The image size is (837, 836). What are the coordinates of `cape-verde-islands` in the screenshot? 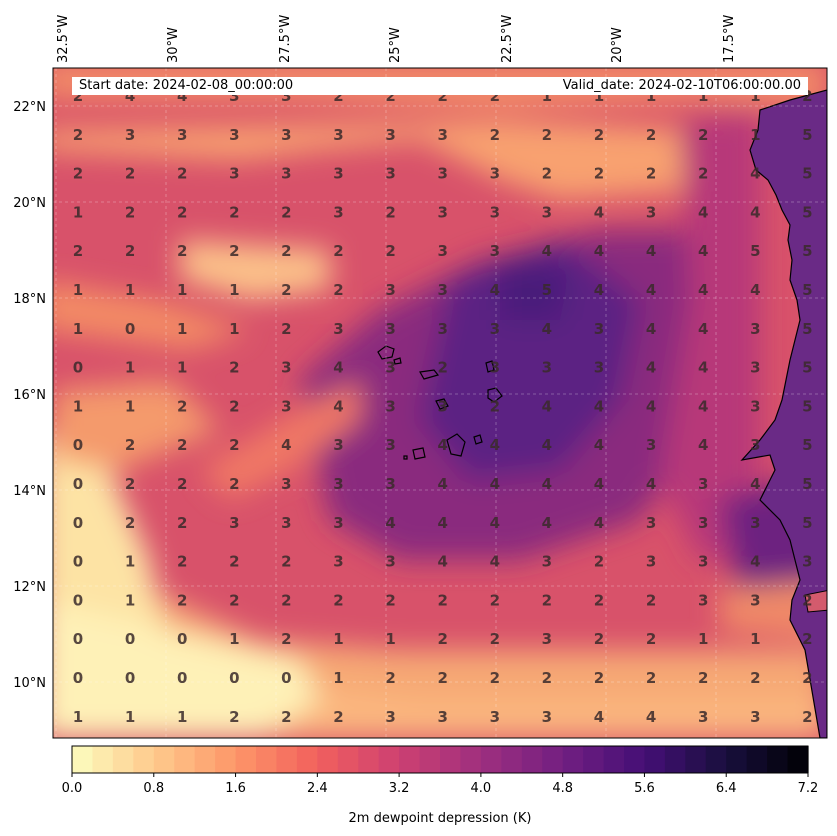 It's located at (440, 402).